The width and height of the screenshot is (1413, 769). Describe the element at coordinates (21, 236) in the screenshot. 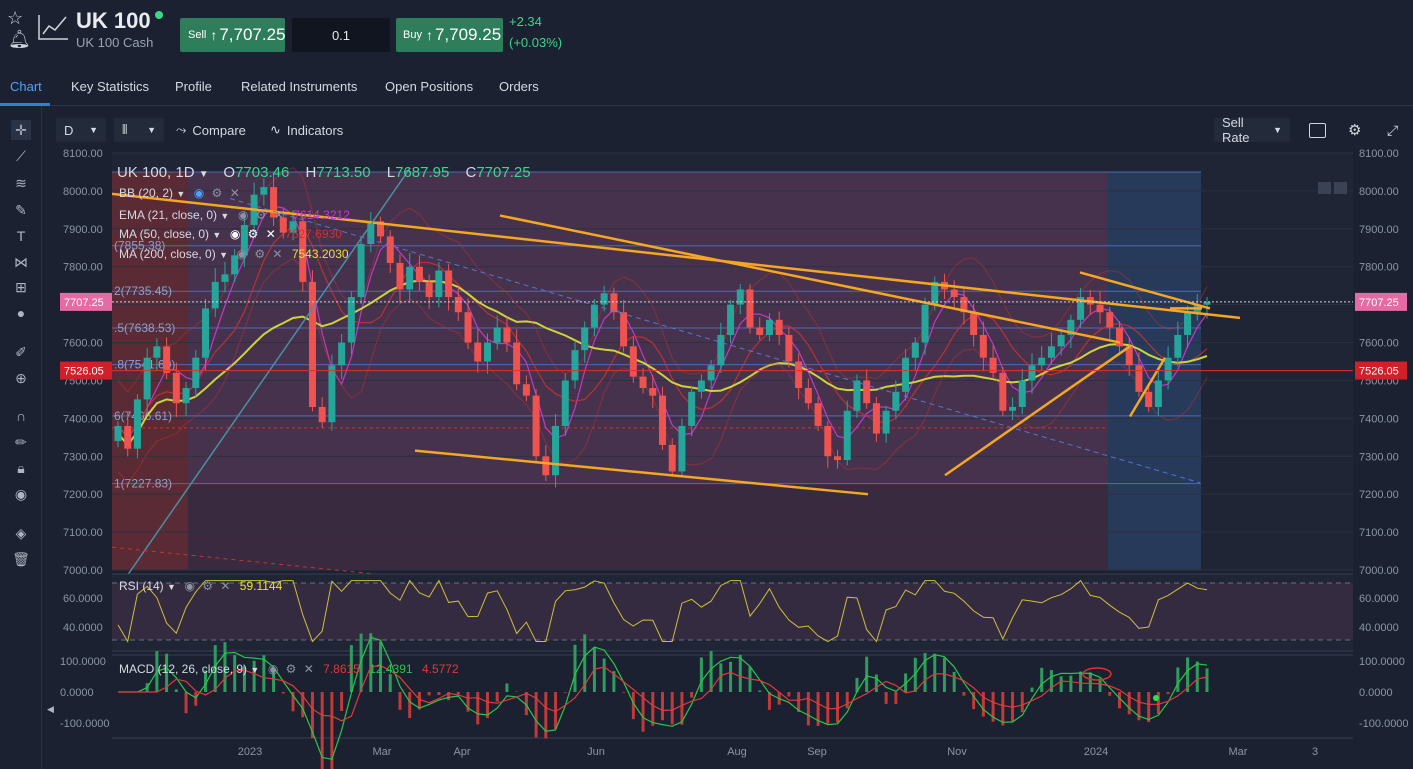

I see `text-tool-icon: T` at that location.